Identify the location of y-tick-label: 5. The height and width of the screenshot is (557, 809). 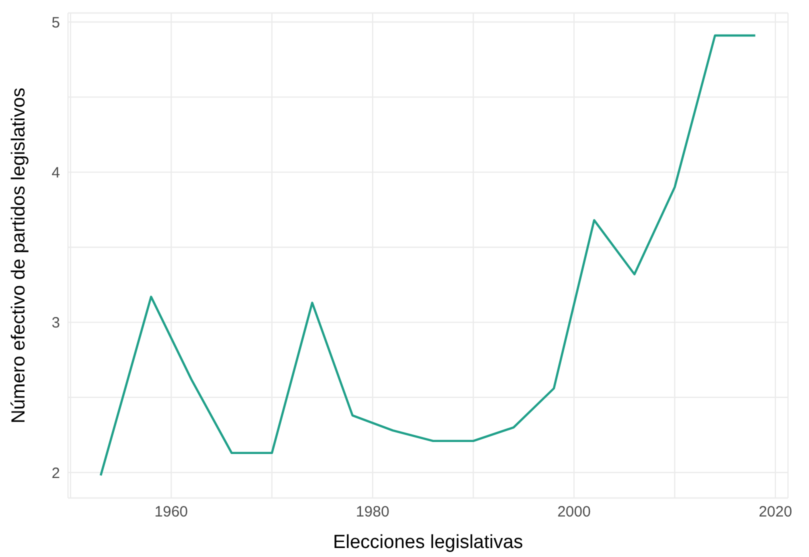
(56, 23).